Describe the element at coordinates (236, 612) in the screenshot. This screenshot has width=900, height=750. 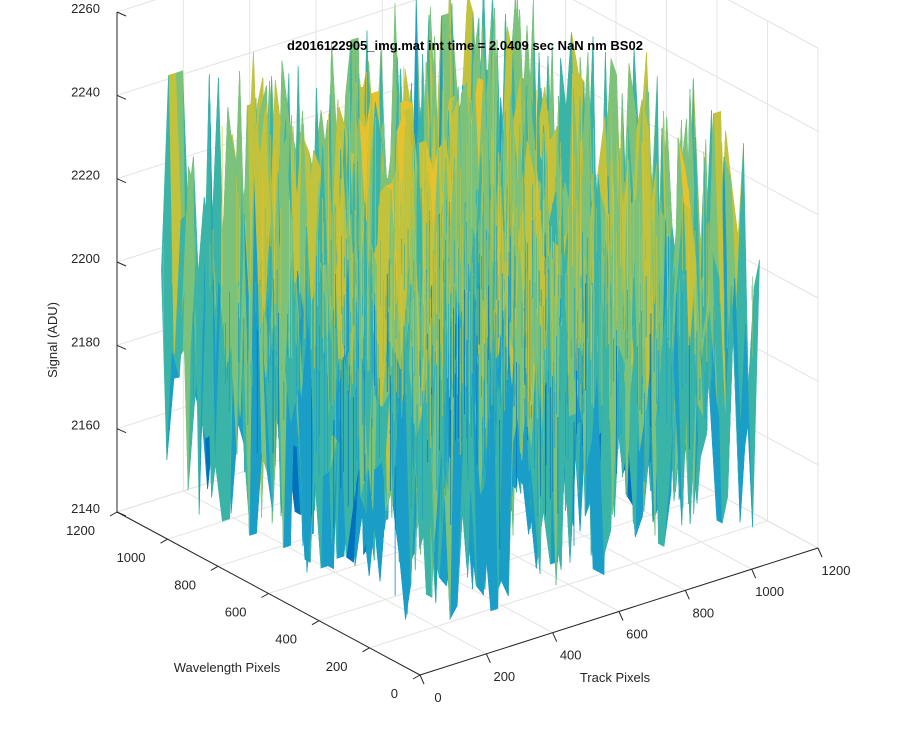
I see `y-tick-label-3: 600` at that location.